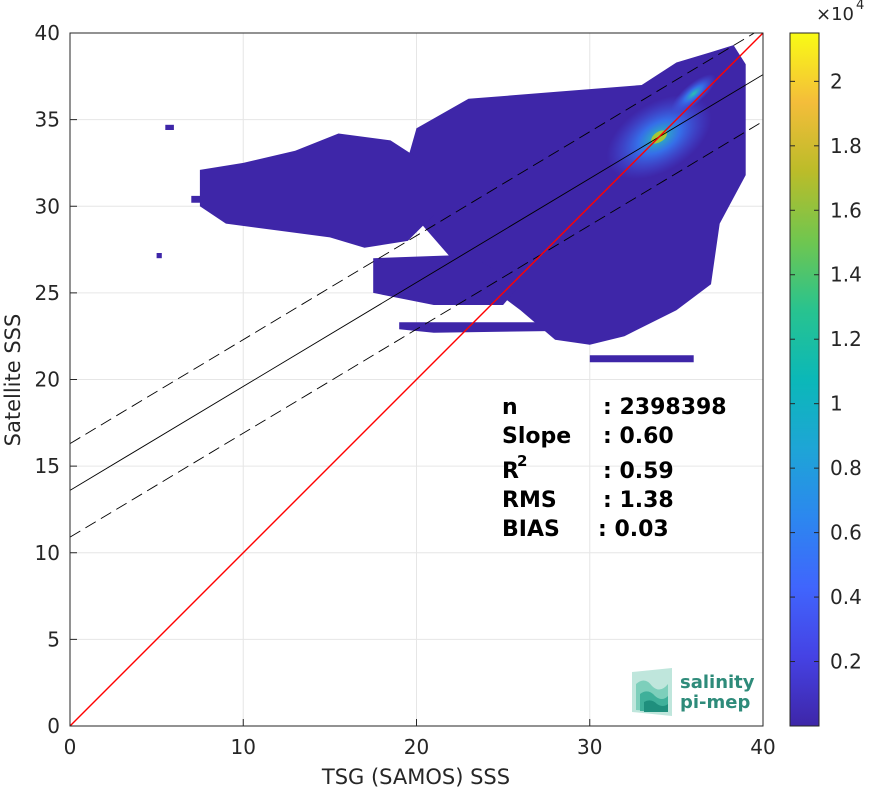 Image resolution: width=873 pixels, height=791 pixels. I want to click on colorbar-tick-label: 2, so click(836, 81).